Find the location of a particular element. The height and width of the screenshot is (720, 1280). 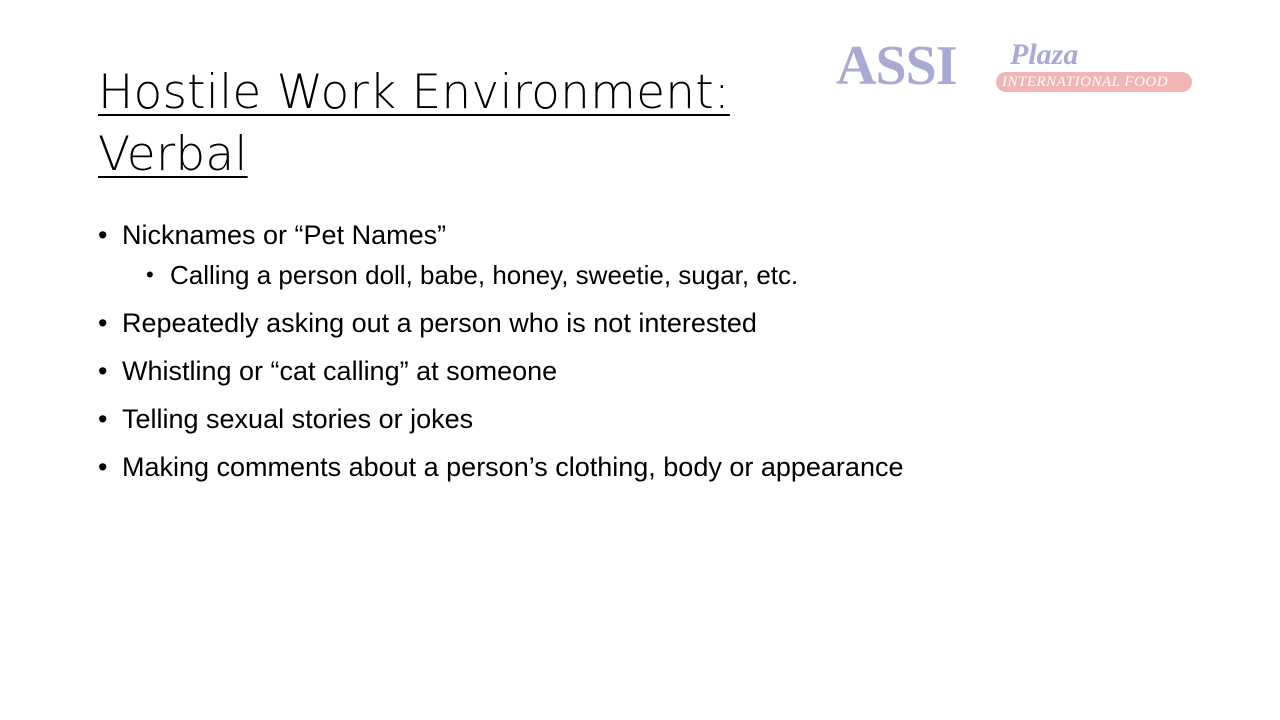

assi-plaza-logo: ASSI Plaza INTERNATIONAL FOOD is located at coordinates (1016, 66).